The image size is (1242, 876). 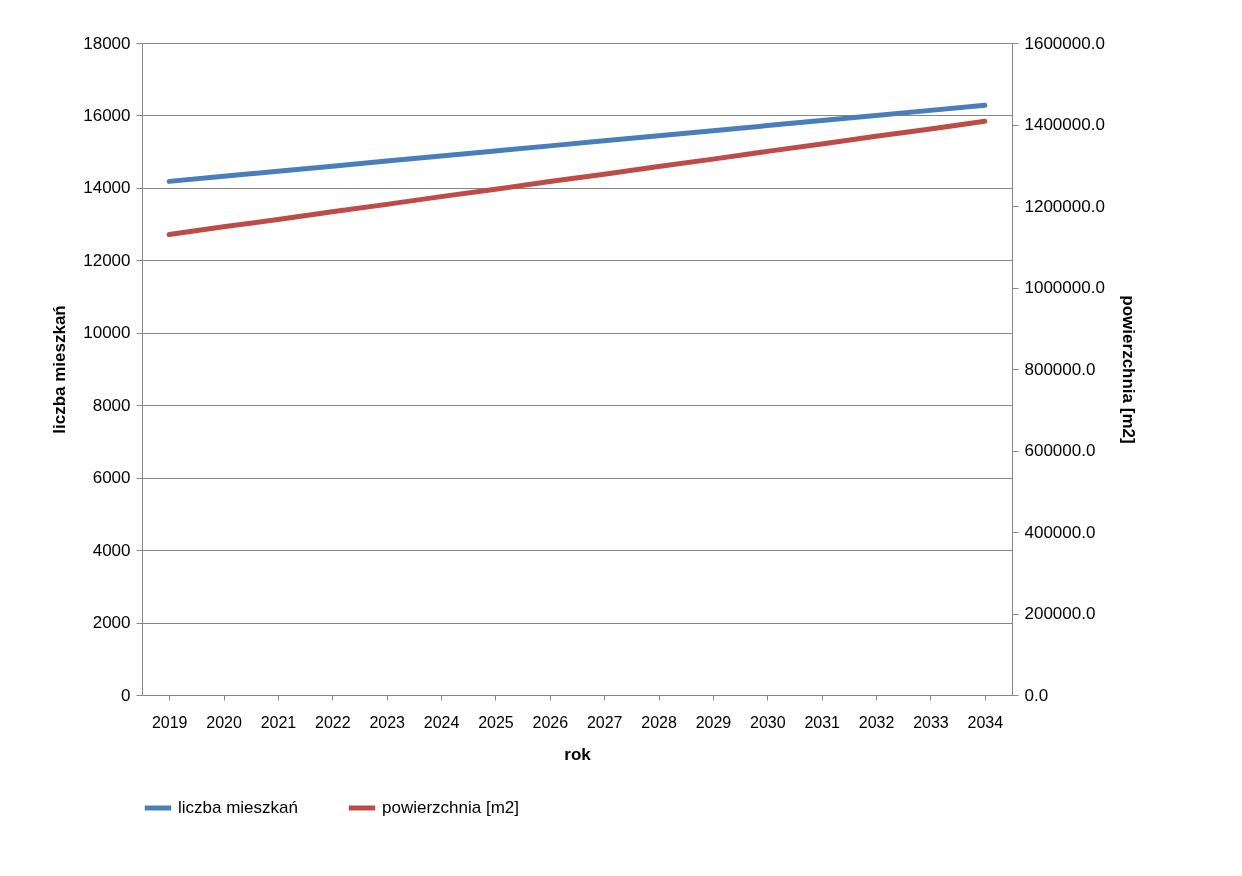 What do you see at coordinates (1060, 369) in the screenshot?
I see `y2-tick-label: 800000.0` at bounding box center [1060, 369].